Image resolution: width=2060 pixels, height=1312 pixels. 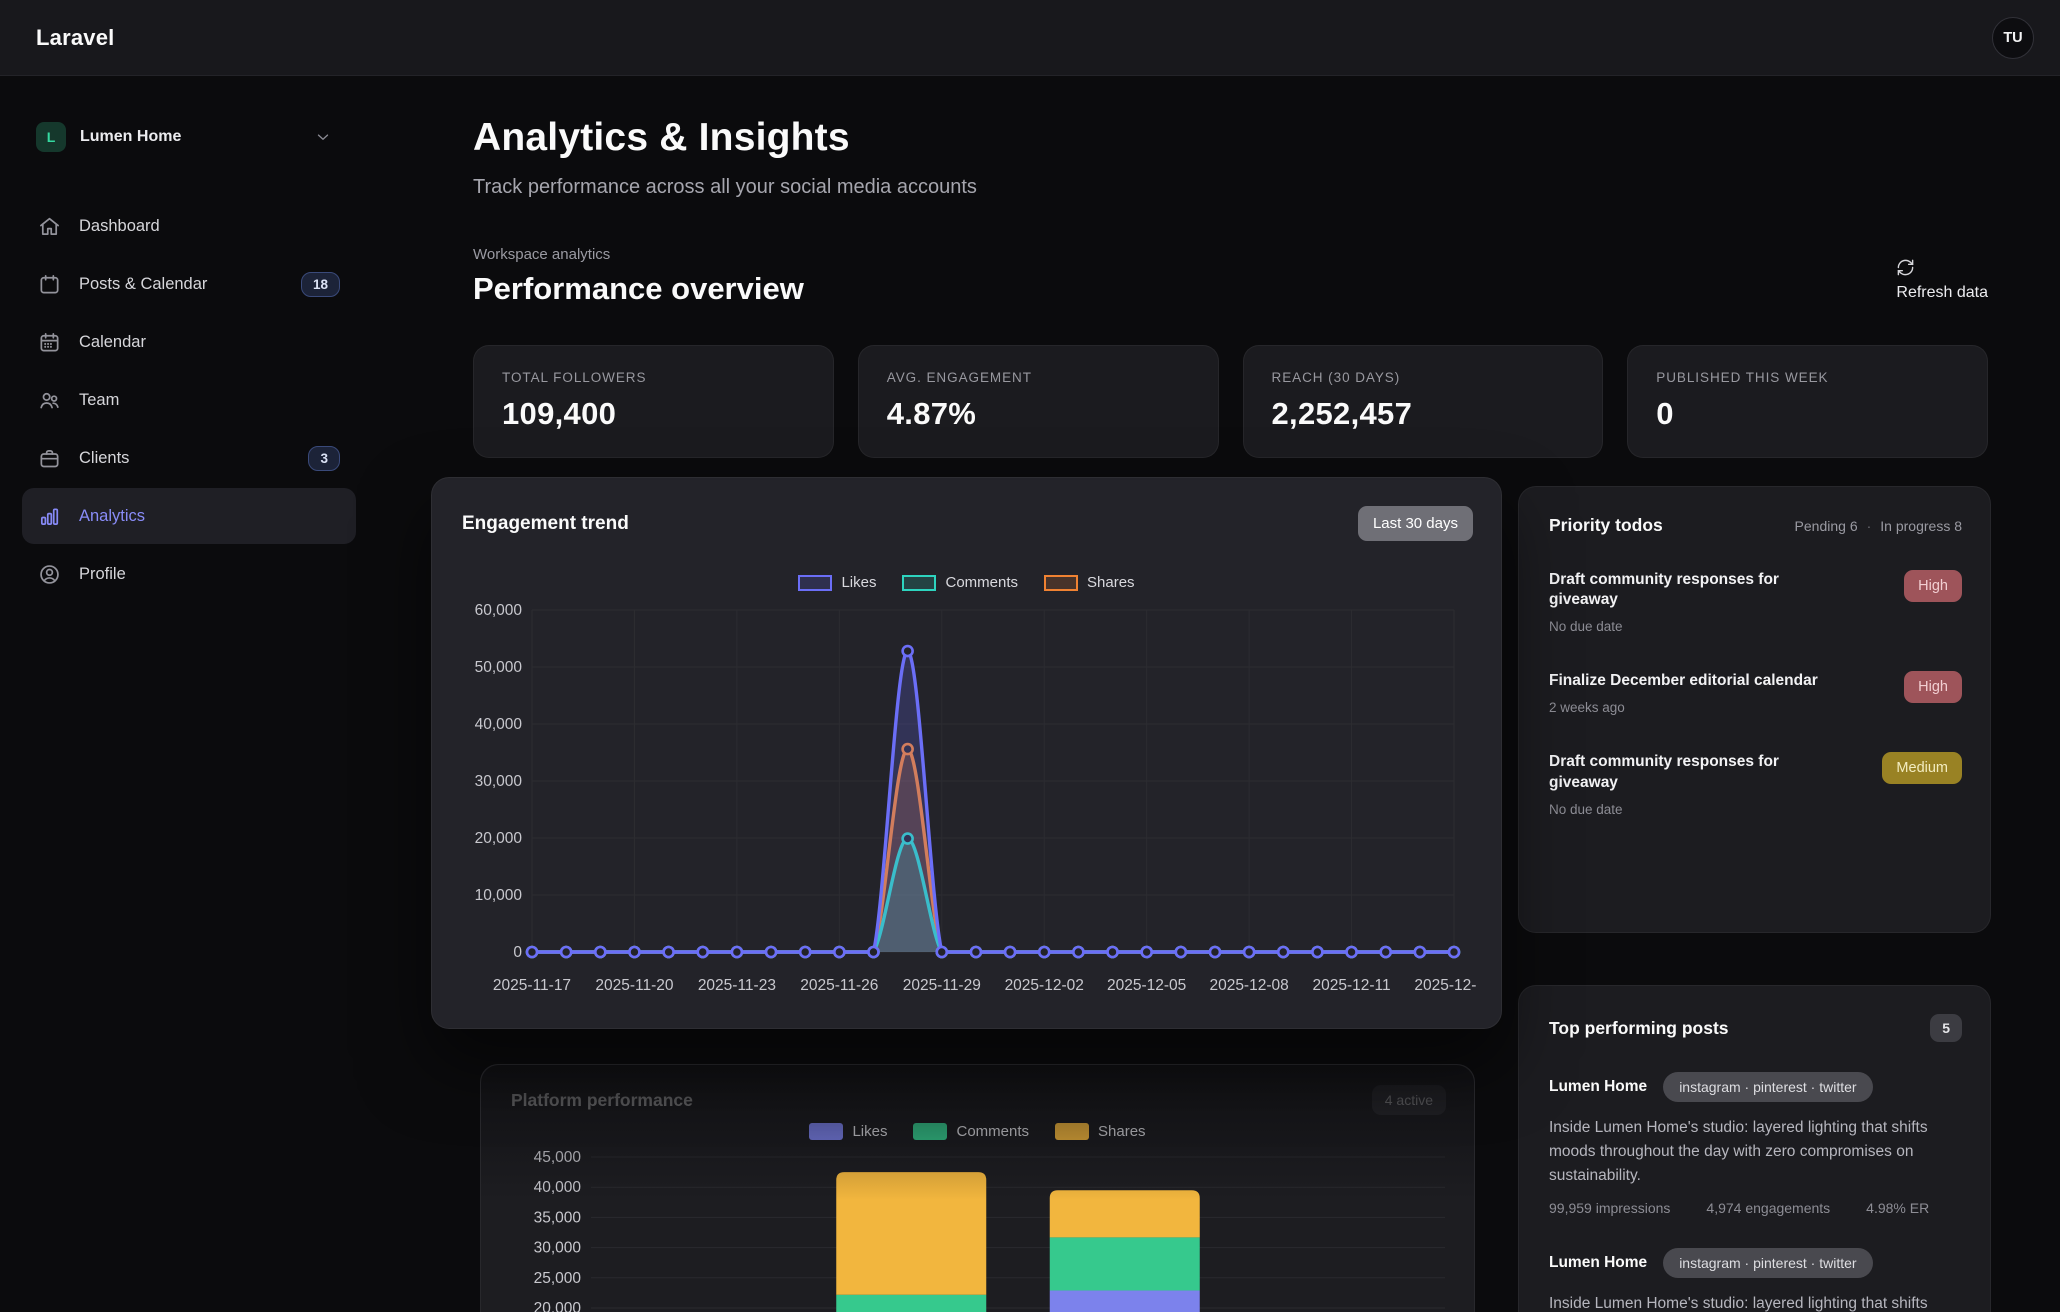 What do you see at coordinates (189, 458) in the screenshot?
I see `sidebar-item-clients: Clients 3` at bounding box center [189, 458].